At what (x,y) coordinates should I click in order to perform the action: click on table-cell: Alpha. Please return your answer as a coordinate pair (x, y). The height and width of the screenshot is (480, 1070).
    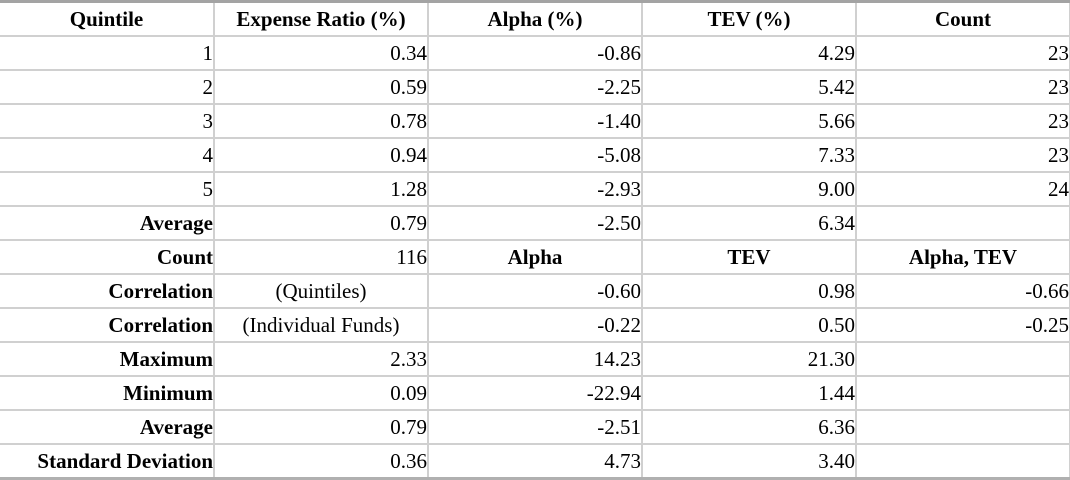
    Looking at the image, I should click on (535, 257).